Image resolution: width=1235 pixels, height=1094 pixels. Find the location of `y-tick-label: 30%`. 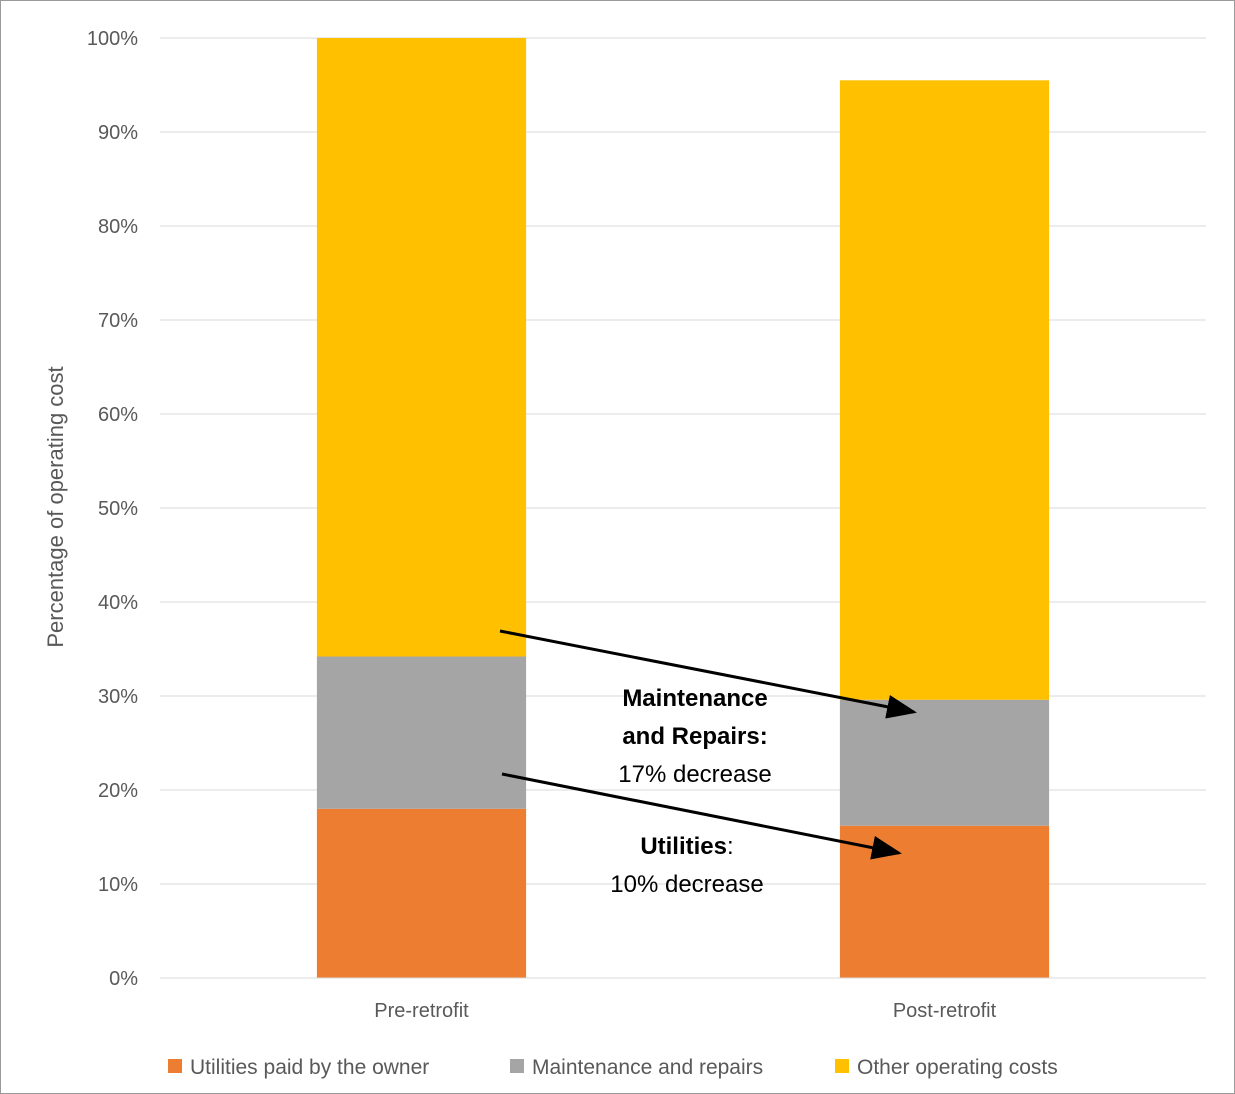

y-tick-label: 30% is located at coordinates (118, 697).